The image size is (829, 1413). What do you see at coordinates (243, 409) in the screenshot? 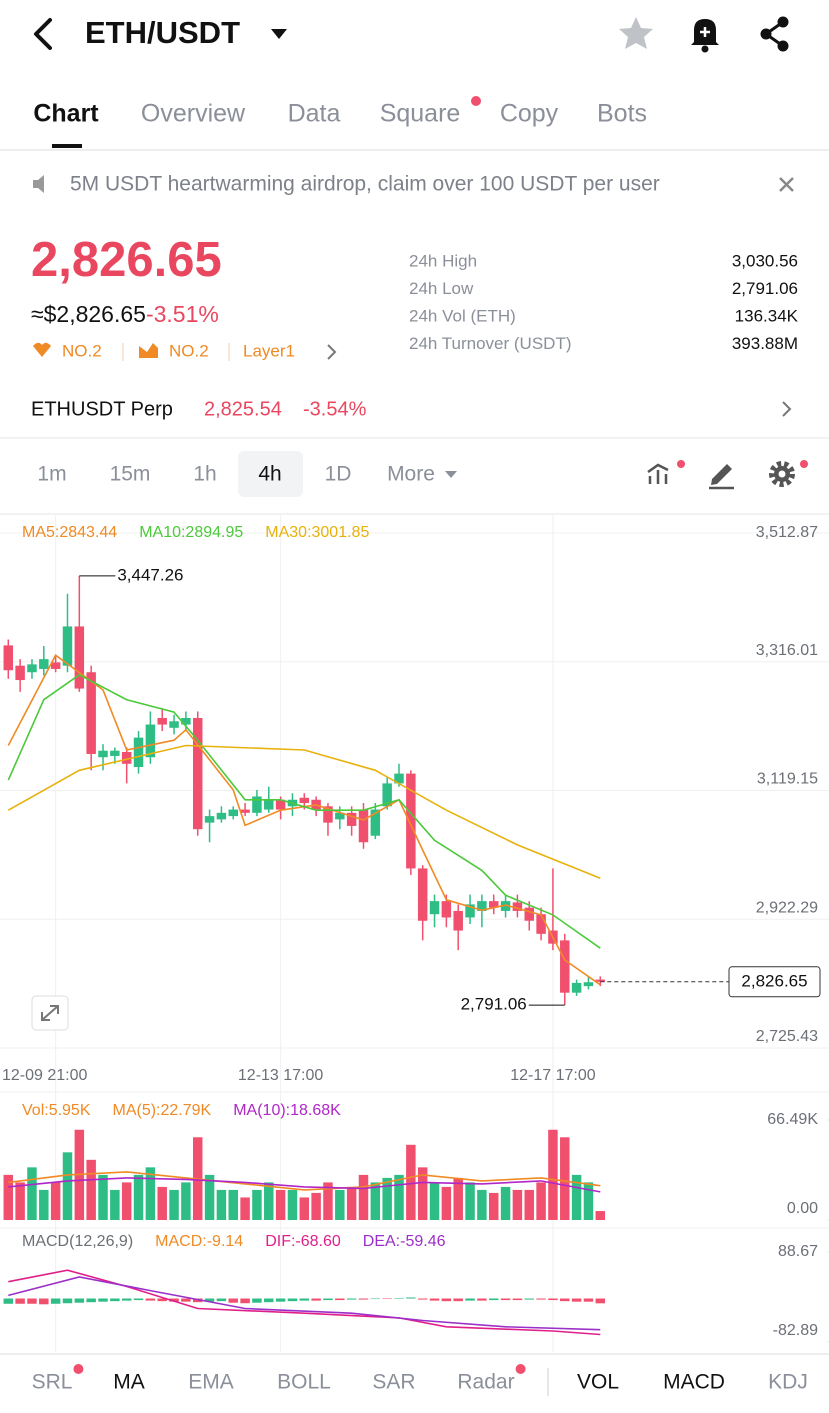
I see `perp-price: 2,825.54` at bounding box center [243, 409].